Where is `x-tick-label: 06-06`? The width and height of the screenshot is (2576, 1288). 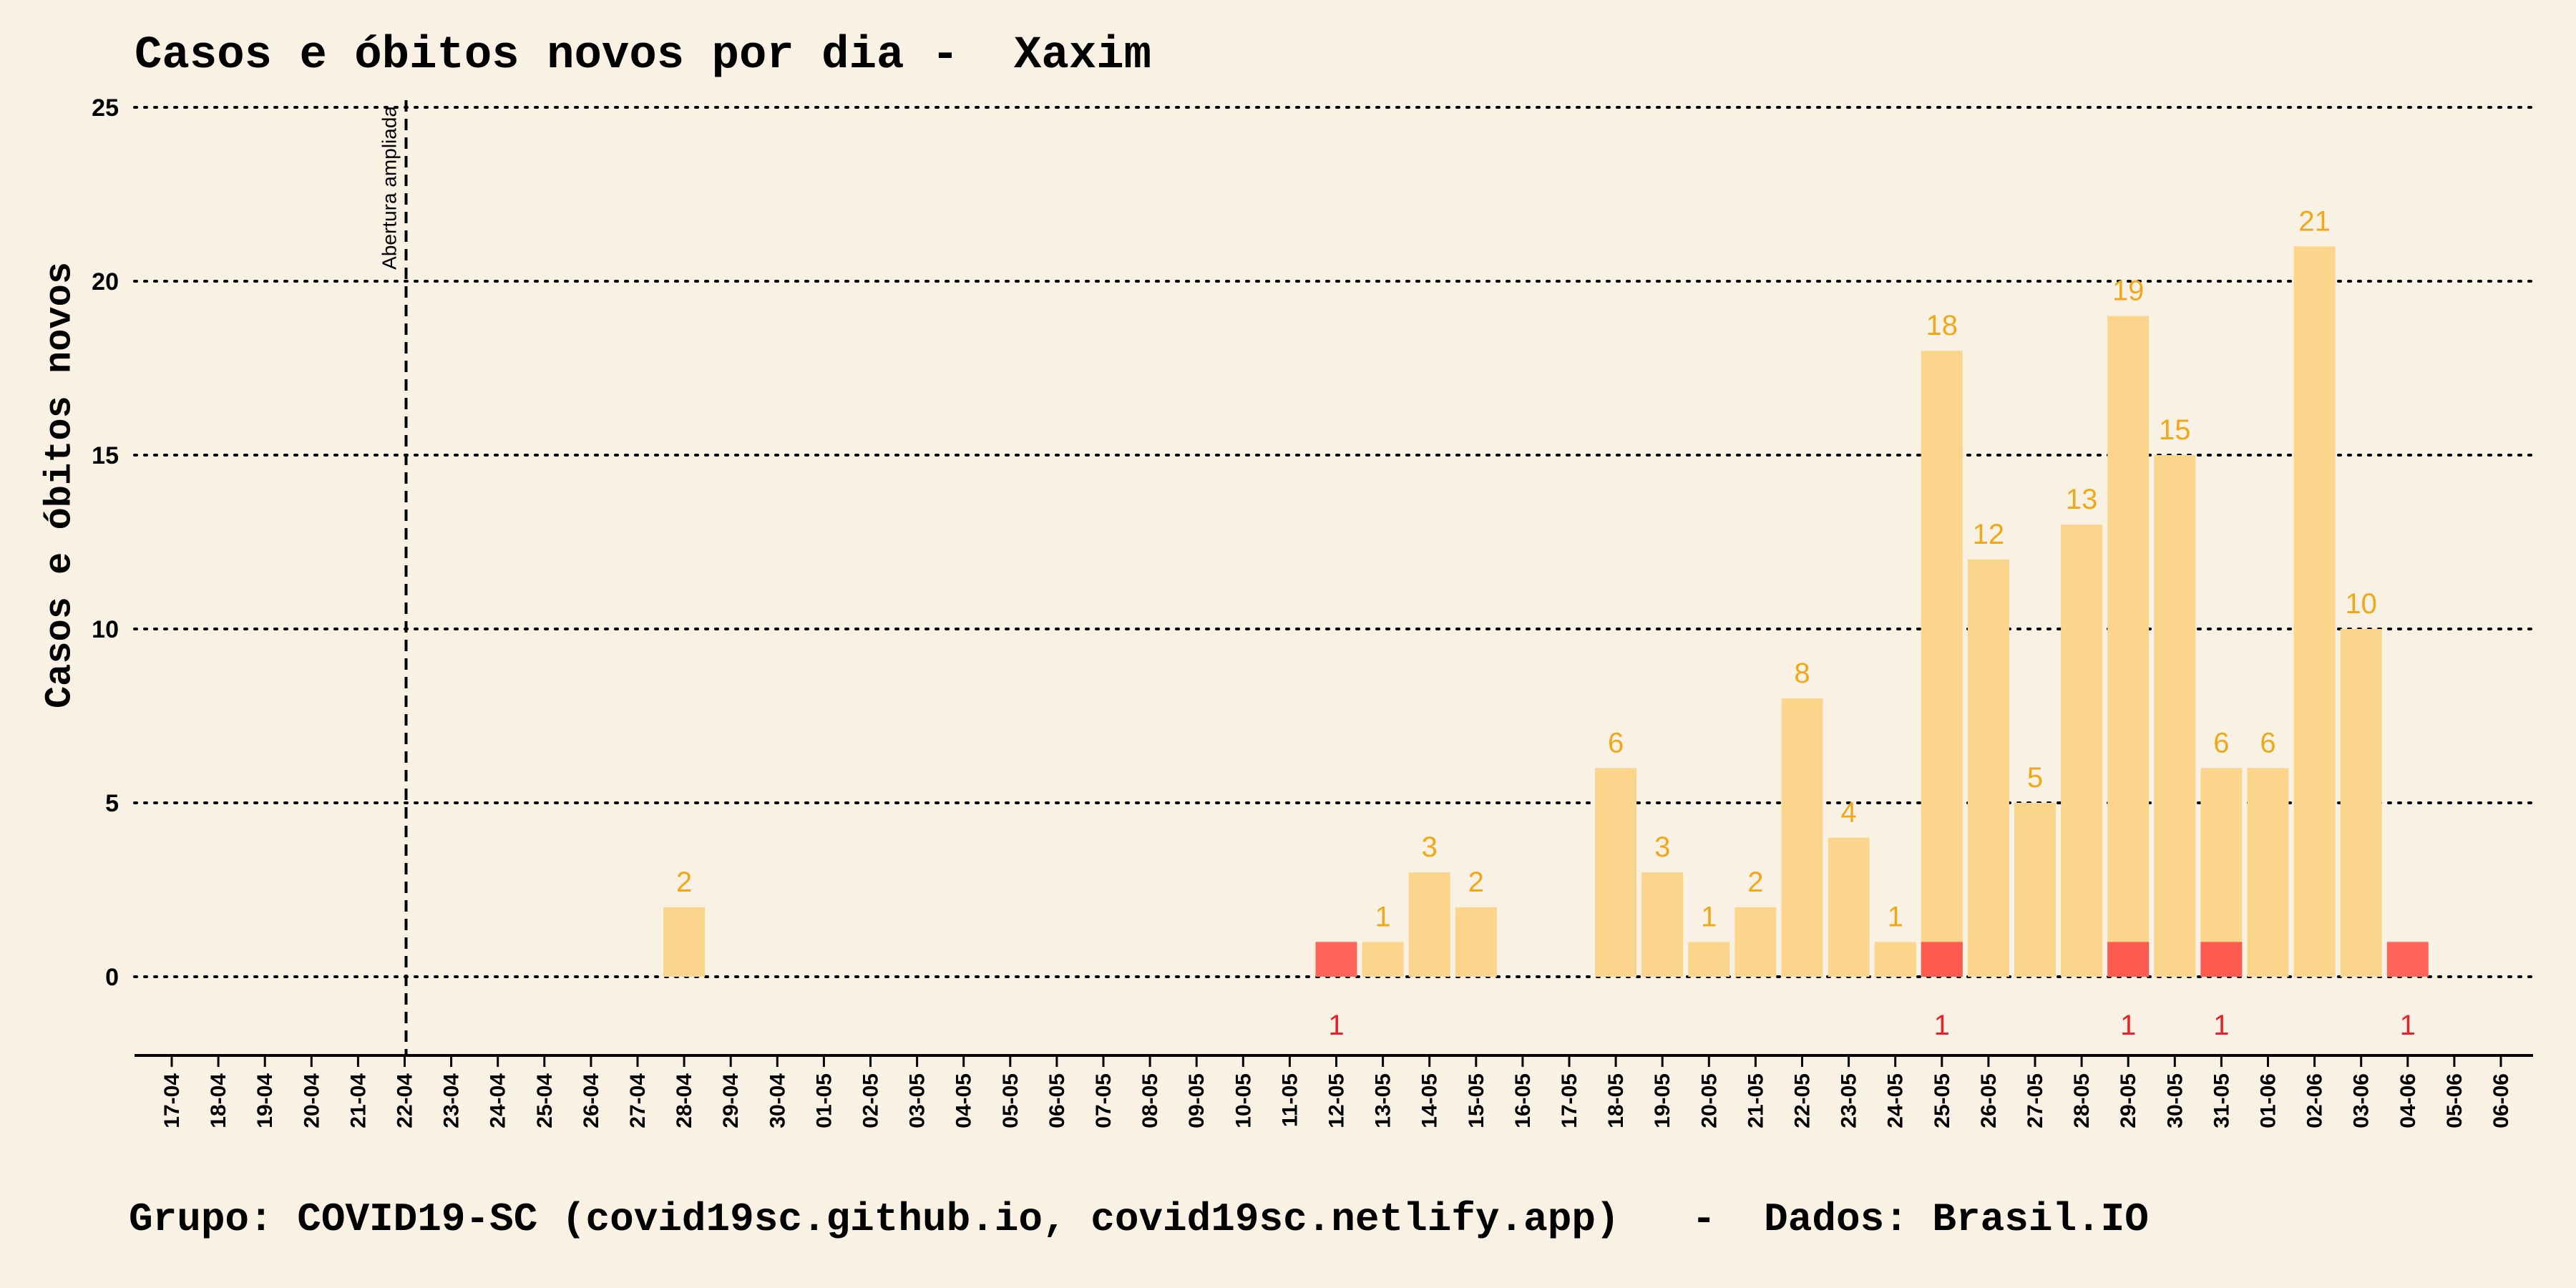 x-tick-label: 06-06 is located at coordinates (2501, 1100).